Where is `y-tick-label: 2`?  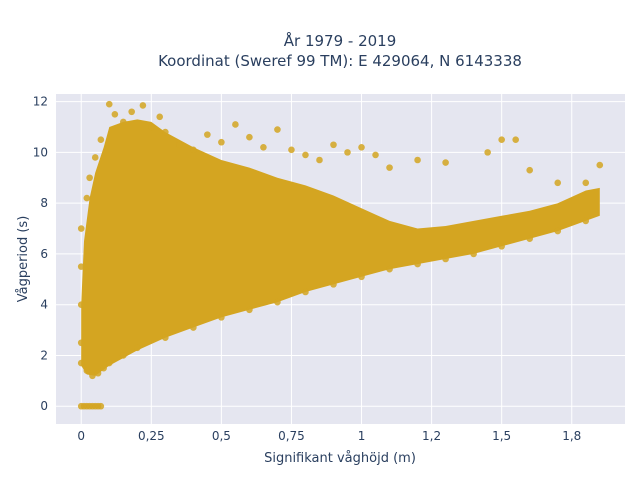 y-tick-label: 2 is located at coordinates (44, 355).